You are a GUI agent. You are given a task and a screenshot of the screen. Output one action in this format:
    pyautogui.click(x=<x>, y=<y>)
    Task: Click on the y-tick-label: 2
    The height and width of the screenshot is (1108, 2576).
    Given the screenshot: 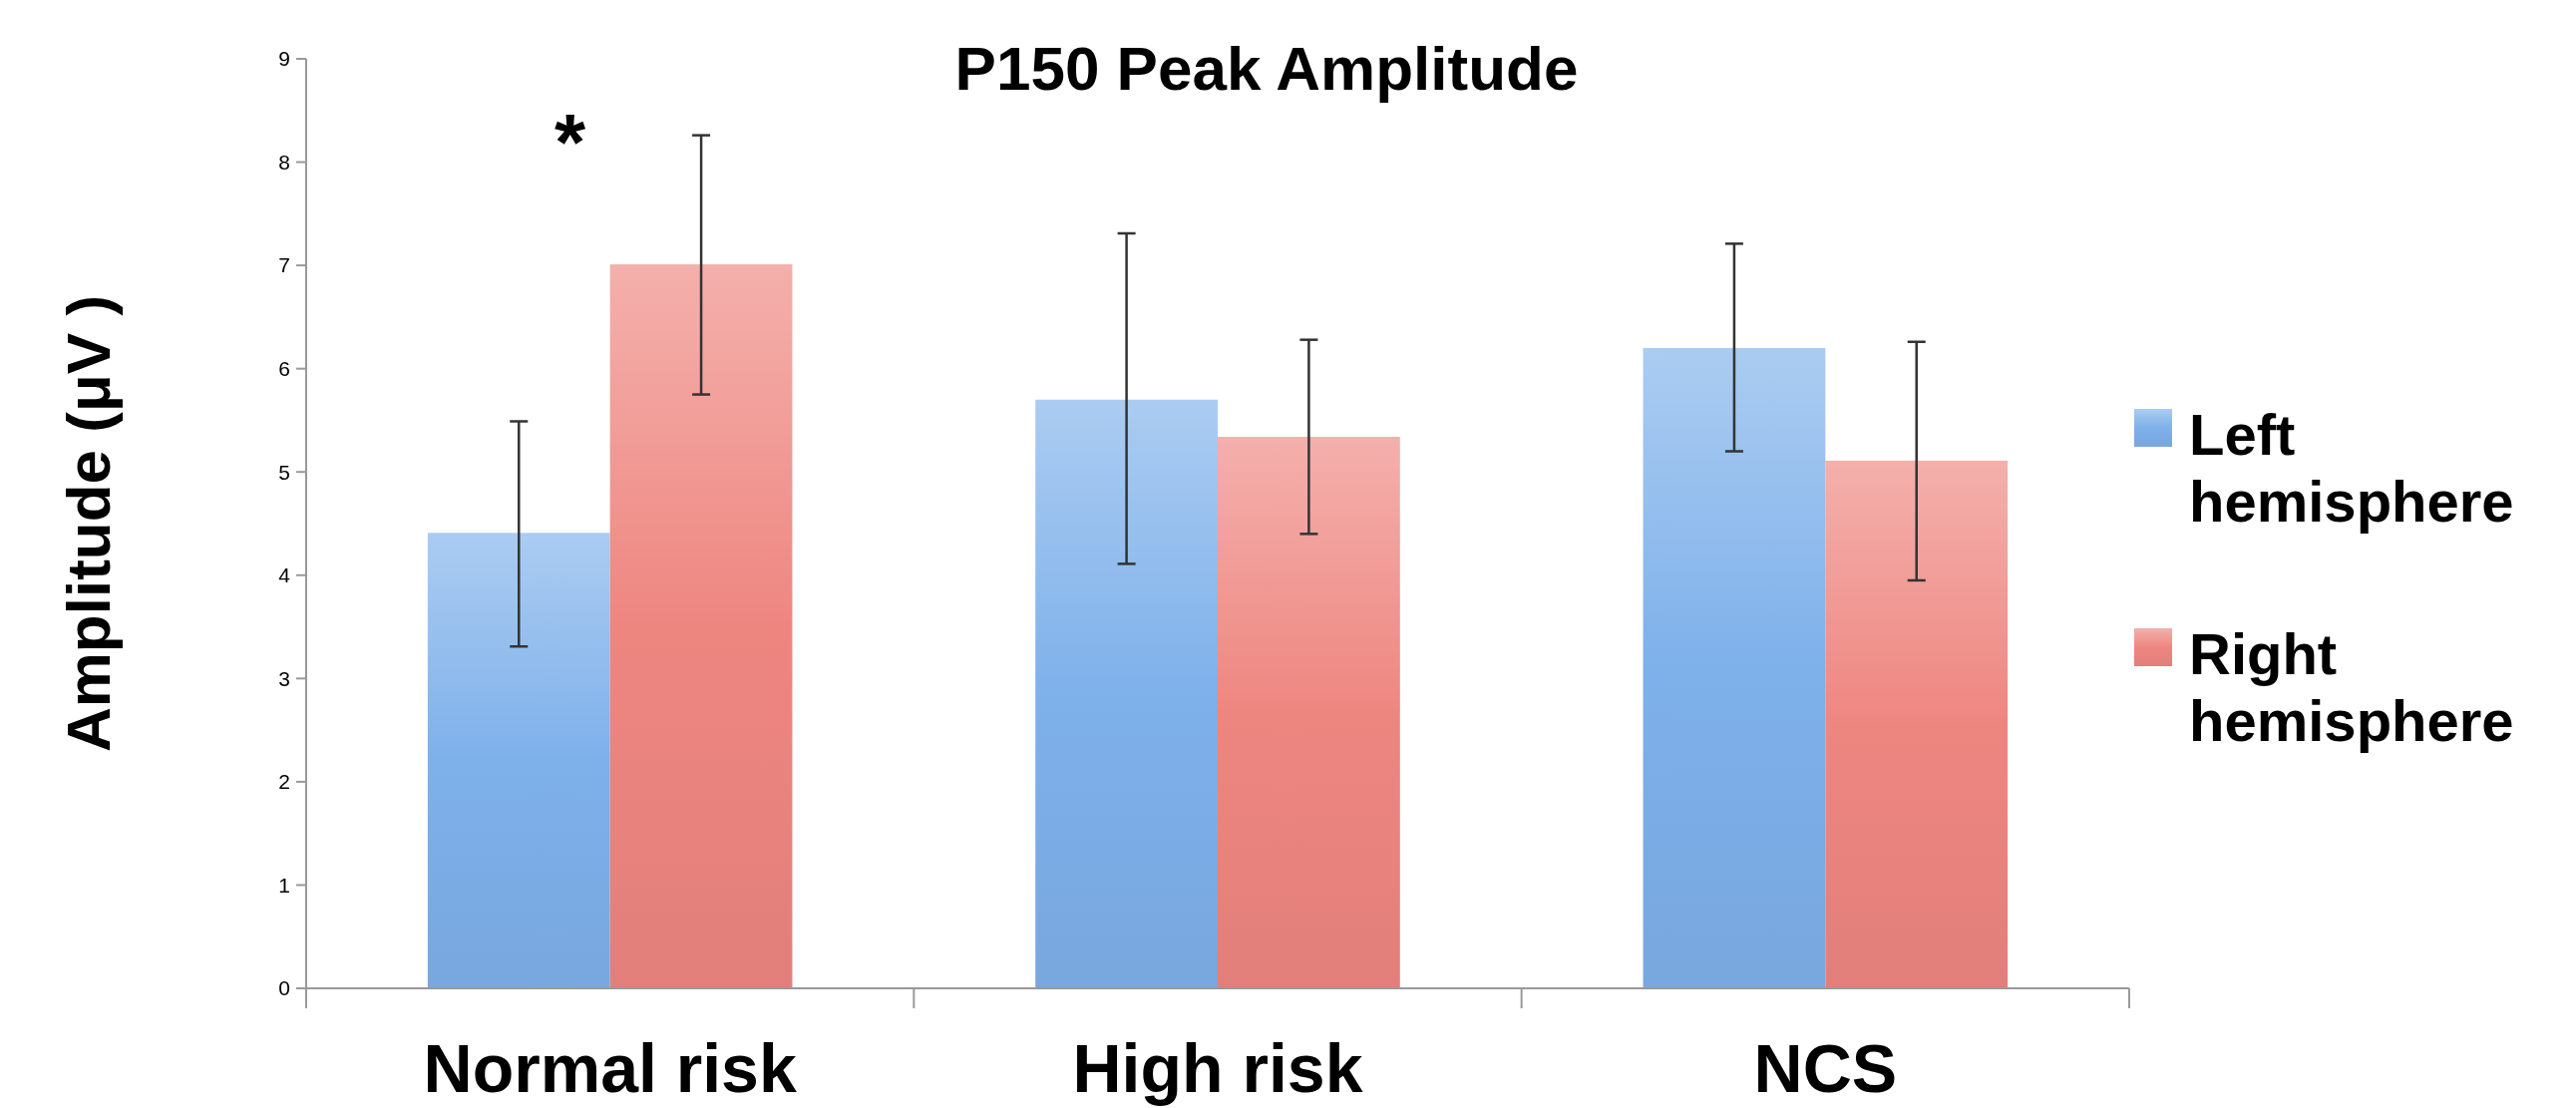 What is the action you would take?
    pyautogui.click(x=284, y=782)
    